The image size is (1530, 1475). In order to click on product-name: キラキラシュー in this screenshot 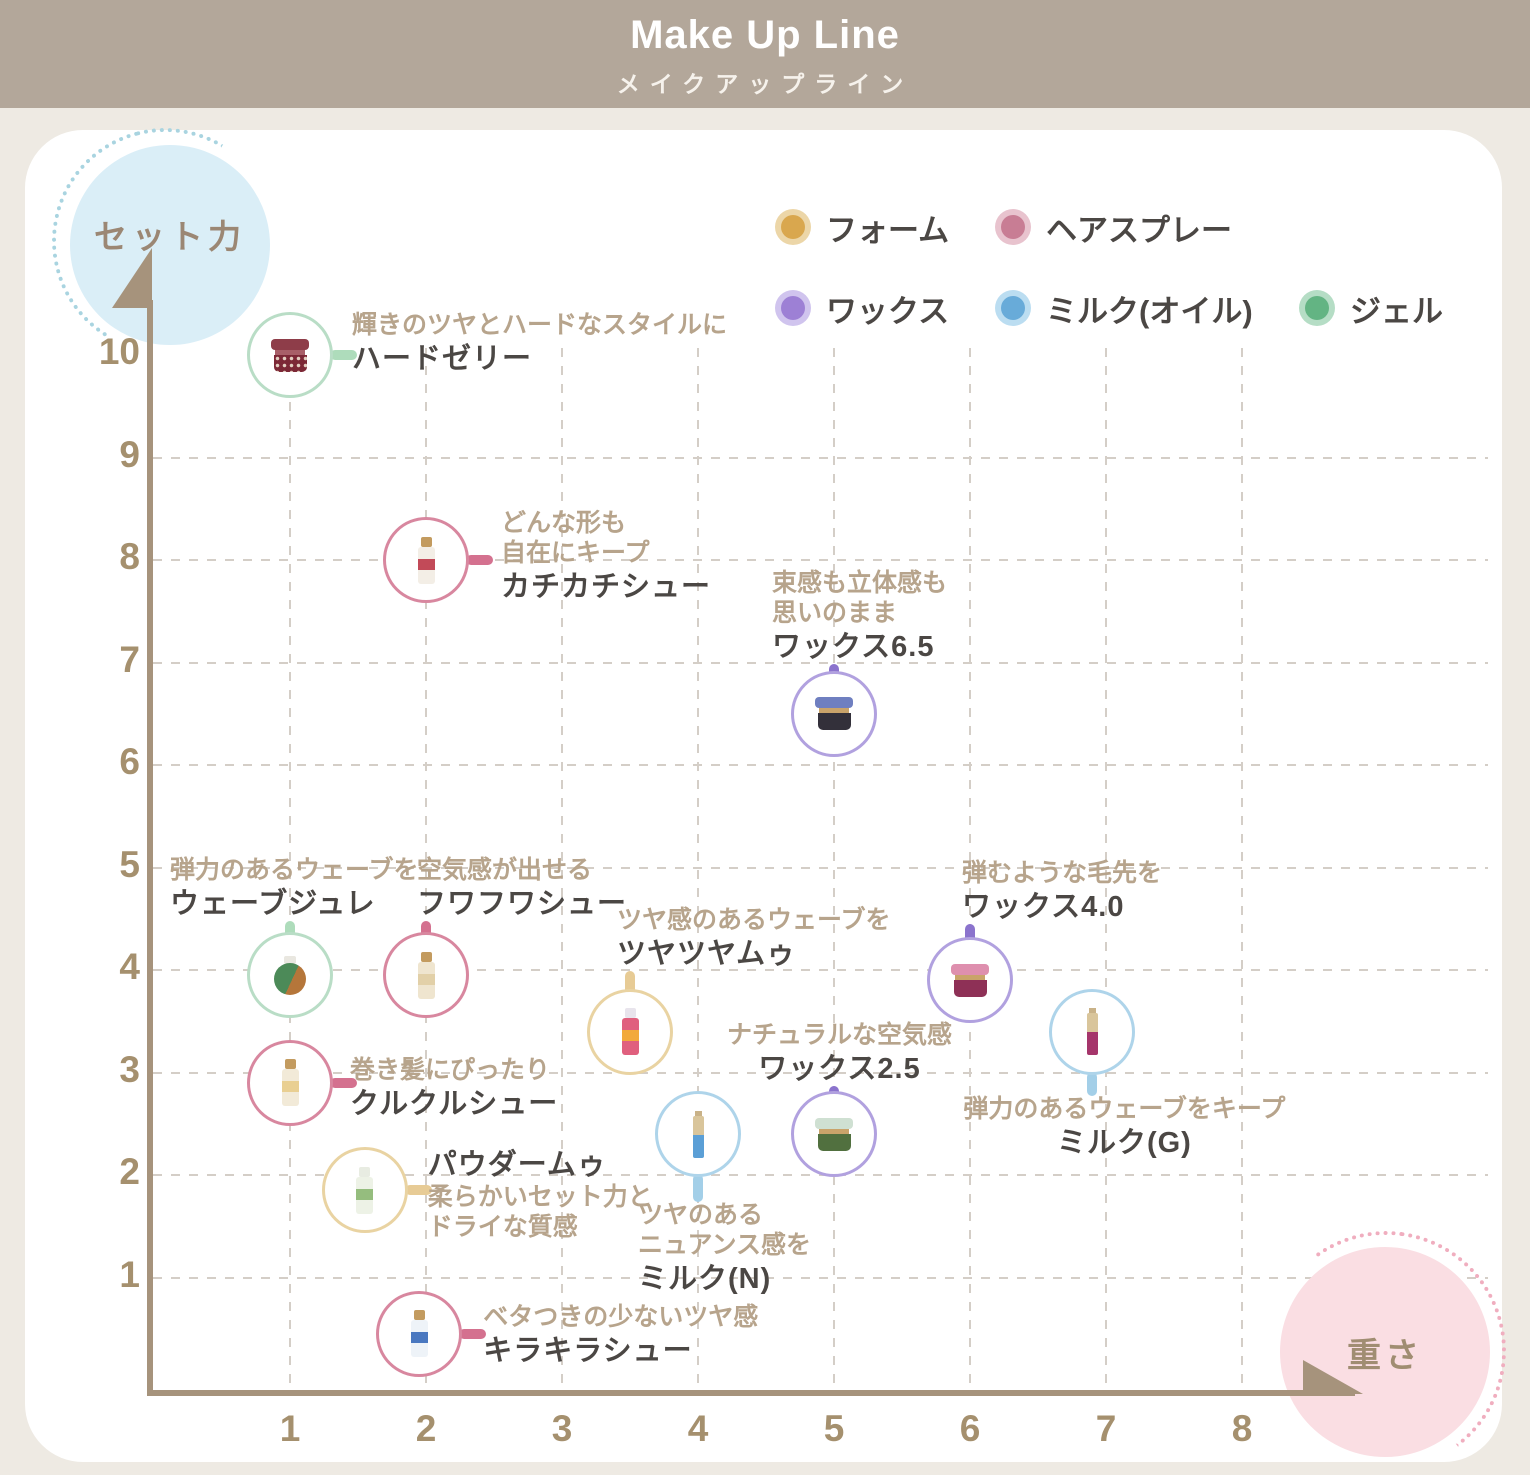, I will do `click(588, 1350)`.